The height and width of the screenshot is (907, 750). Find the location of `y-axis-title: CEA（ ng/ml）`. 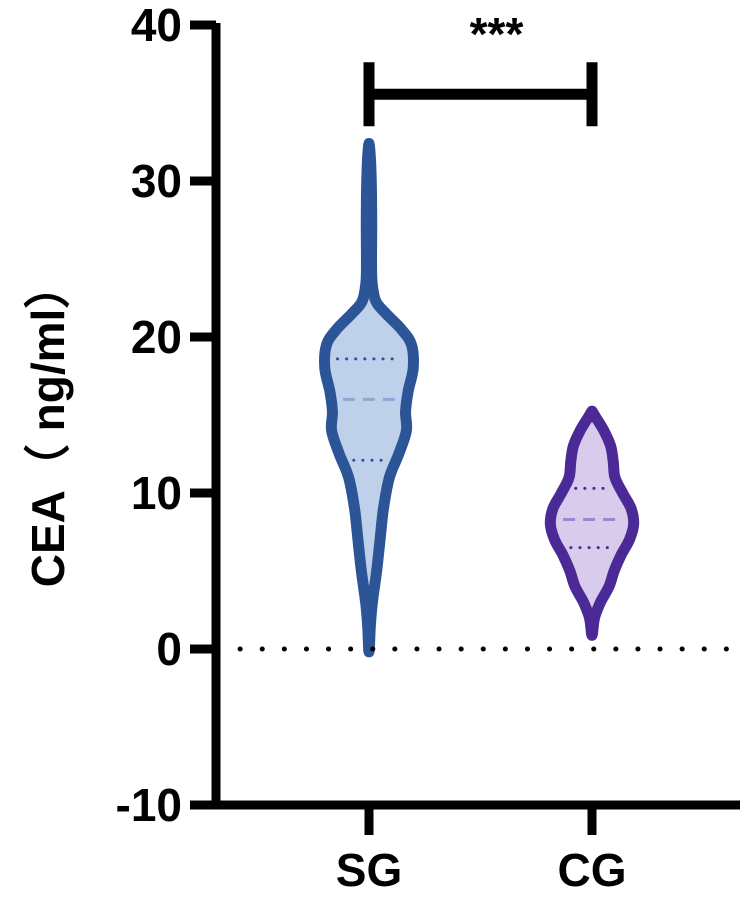

y-axis-title: CEA（ ng/ml） is located at coordinates (48, 425).